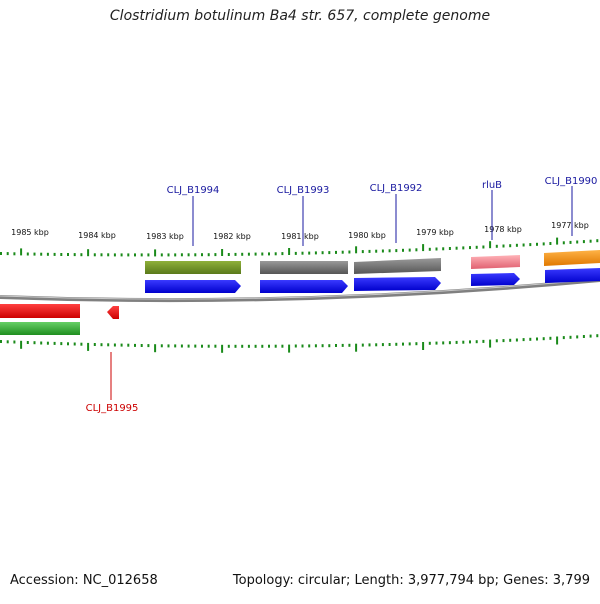 The height and width of the screenshot is (604, 600). What do you see at coordinates (40, 328) in the screenshot?
I see `rna-feature-reverse-green` at bounding box center [40, 328].